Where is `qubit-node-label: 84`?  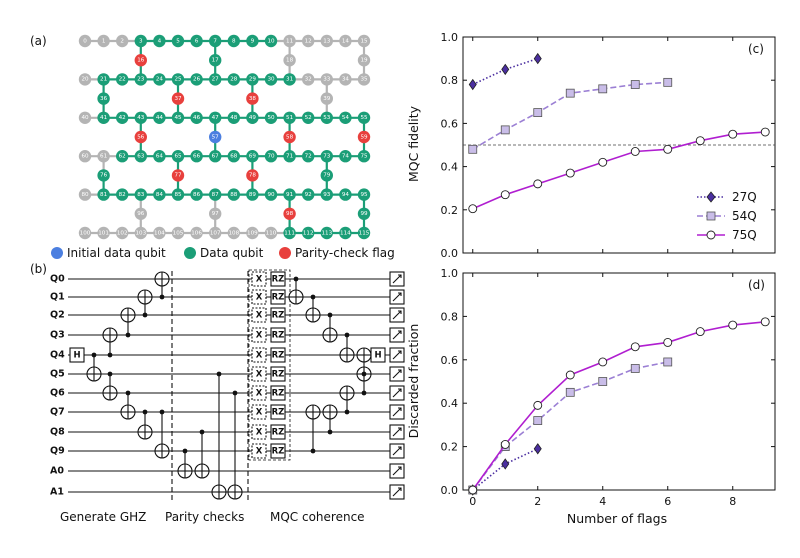 qubit-node-label: 84 is located at coordinates (160, 195).